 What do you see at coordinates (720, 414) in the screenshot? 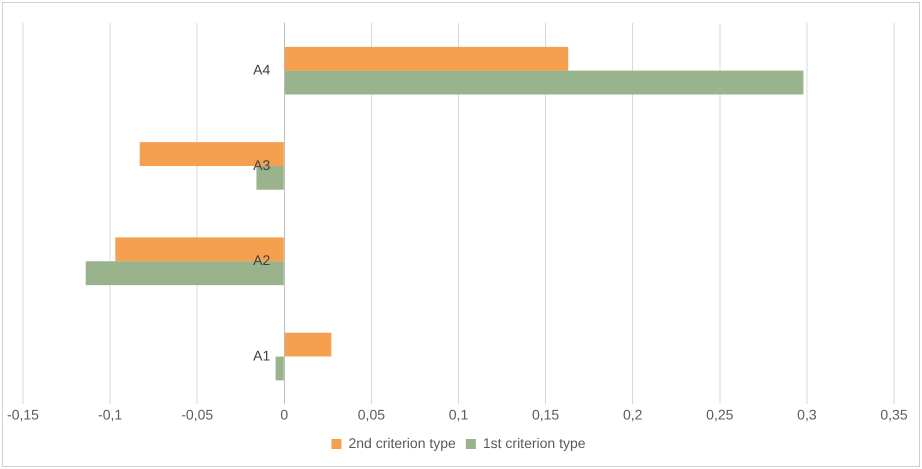
I see `x-tick-label: 0,25` at bounding box center [720, 414].